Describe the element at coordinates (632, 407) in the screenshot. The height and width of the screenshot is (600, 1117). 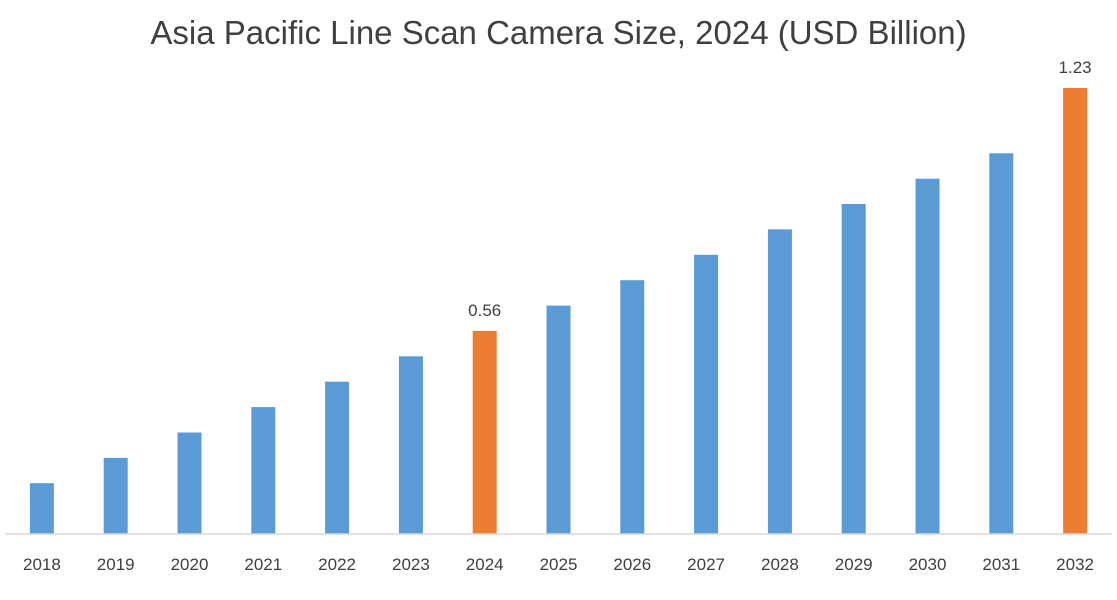
I see `bar-2026` at that location.